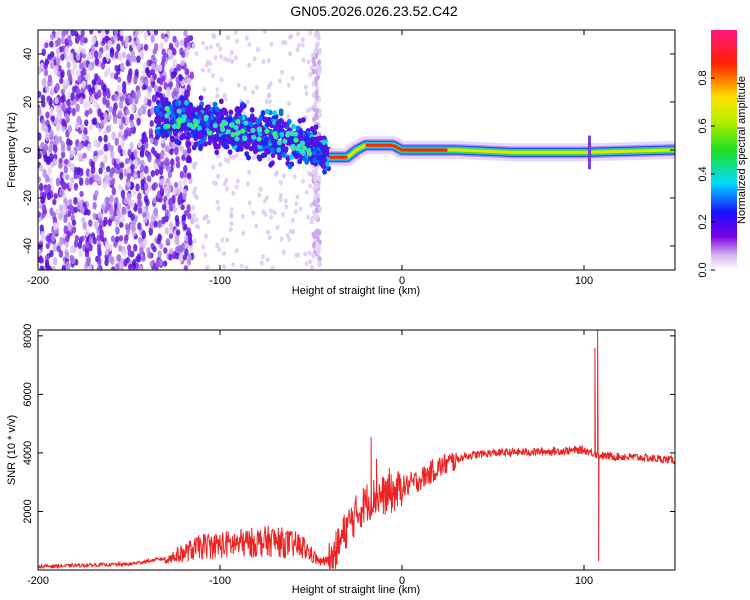 This screenshot has height=600, width=750. What do you see at coordinates (28, 246) in the screenshot?
I see `spectrogram-ytick-label: -40` at bounding box center [28, 246].